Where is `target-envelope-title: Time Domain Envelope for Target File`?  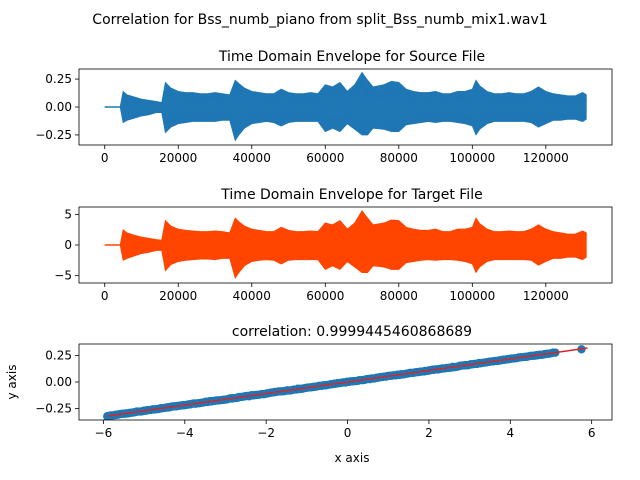
target-envelope-title: Time Domain Envelope for Target File is located at coordinates (351, 195).